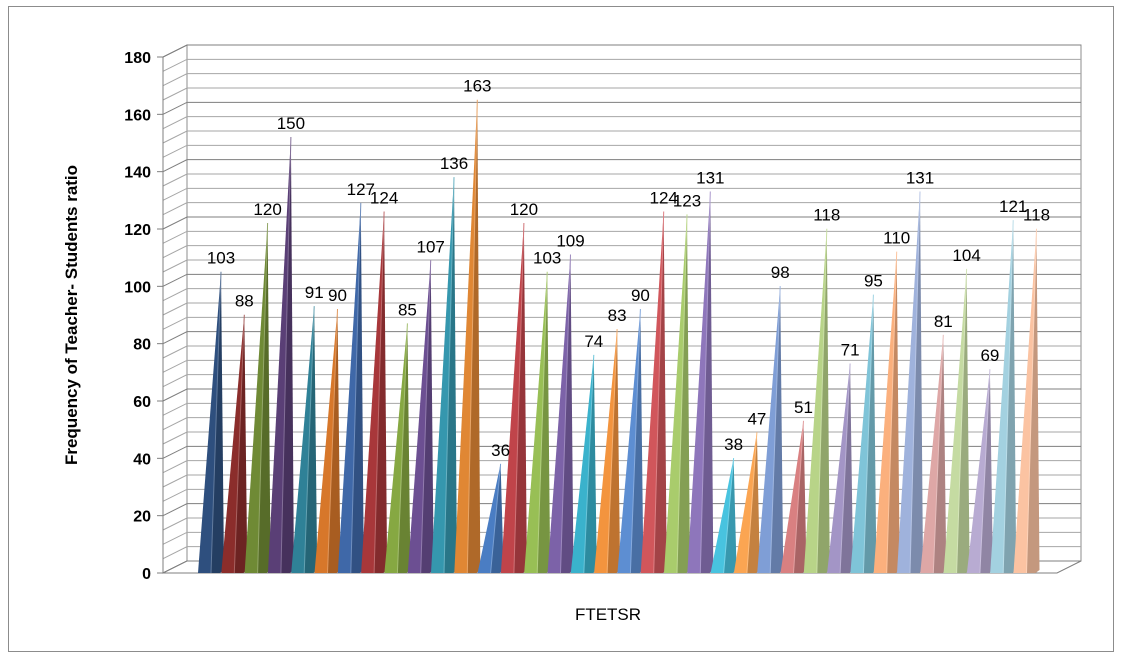  I want to click on data-label: 121, so click(1013, 206).